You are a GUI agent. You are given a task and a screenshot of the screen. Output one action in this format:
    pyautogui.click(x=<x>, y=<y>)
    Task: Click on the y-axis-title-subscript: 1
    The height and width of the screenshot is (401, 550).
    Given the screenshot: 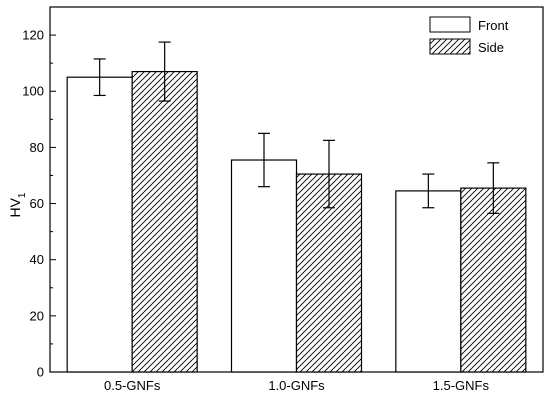 What is the action you would take?
    pyautogui.click(x=22, y=195)
    